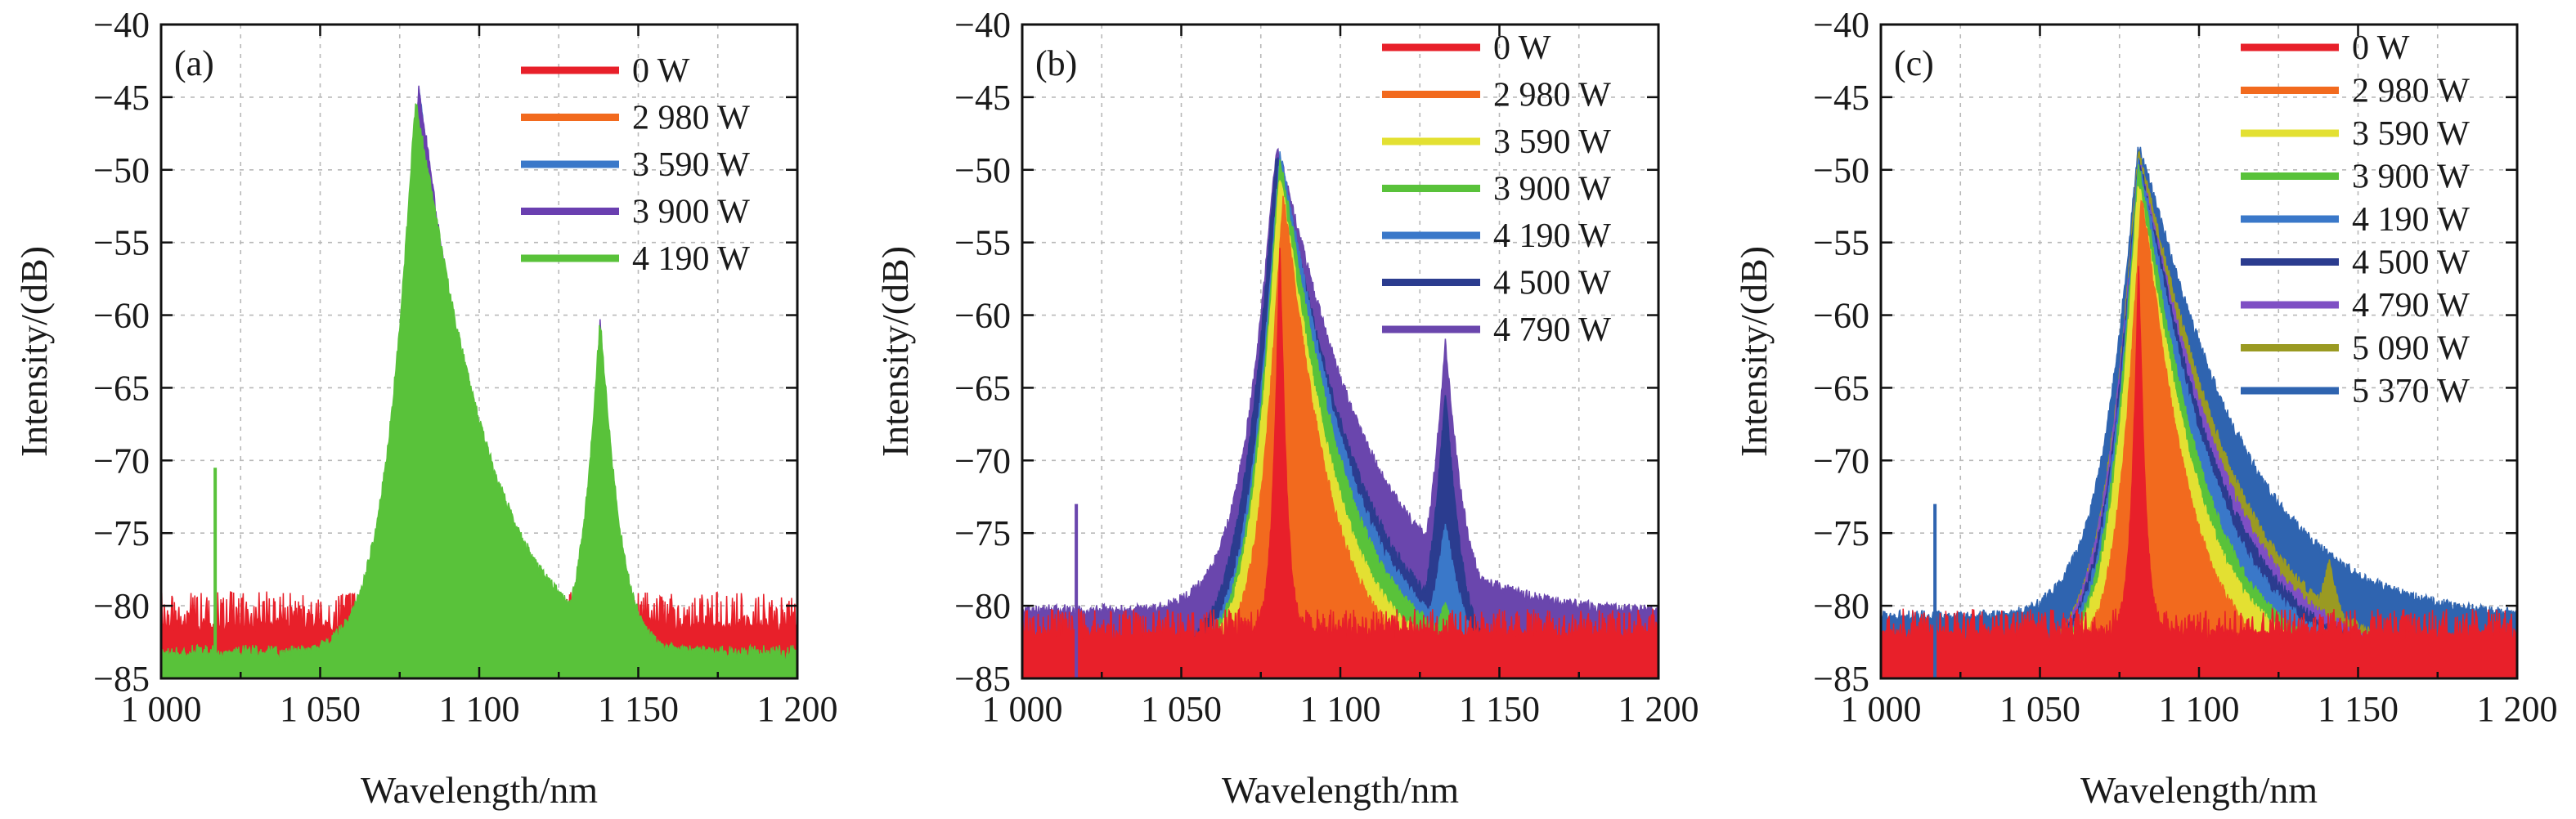 This screenshot has height=819, width=2576. I want to click on legend: 0 W 2 980 W 3 590 W 3 900 W 4 190 W, so click(635, 165).